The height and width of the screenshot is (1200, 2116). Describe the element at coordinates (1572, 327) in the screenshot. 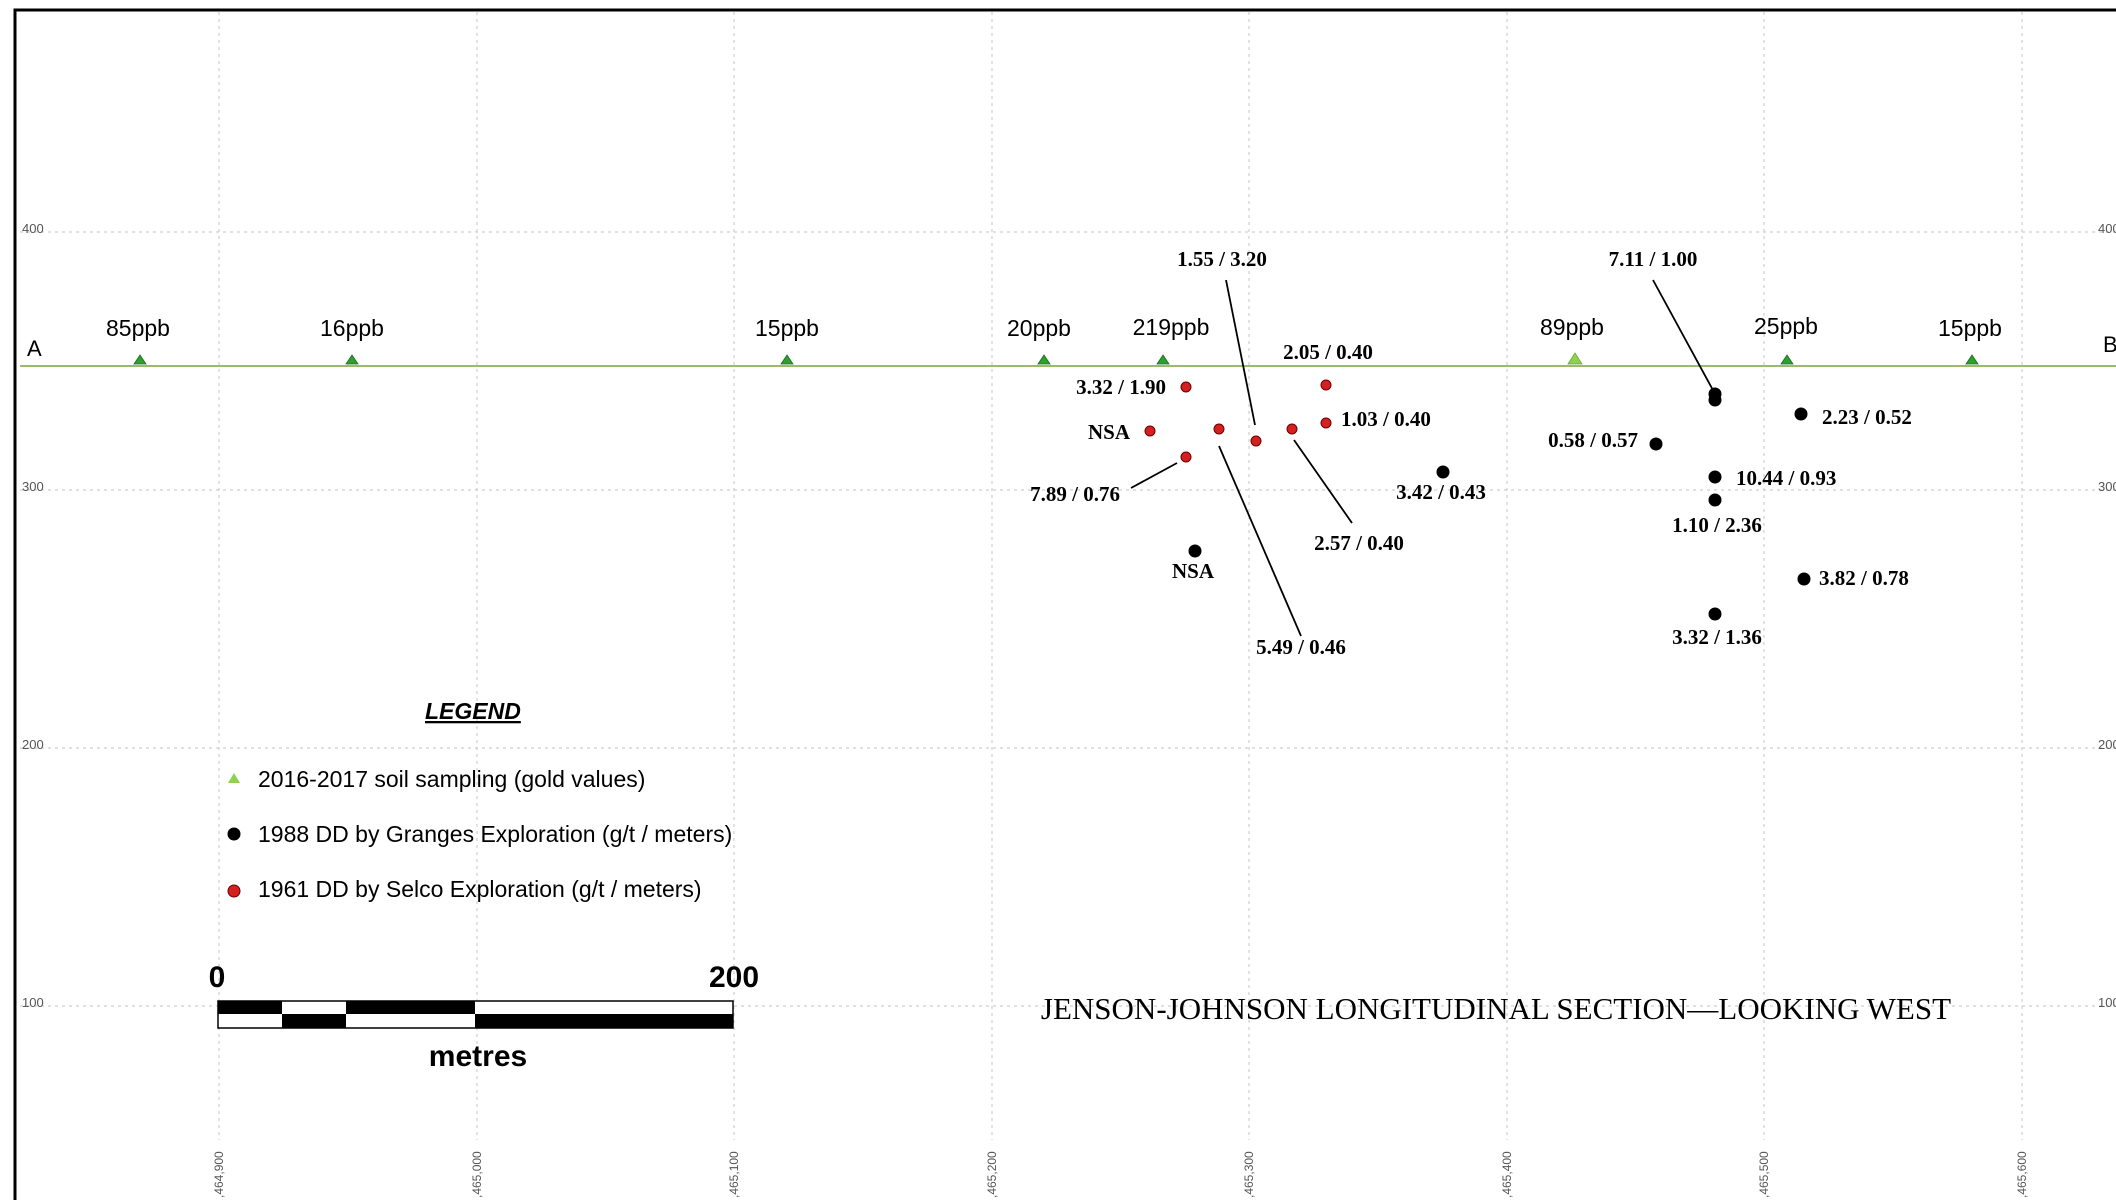

I see `soil-sample-label: 89ppb` at that location.